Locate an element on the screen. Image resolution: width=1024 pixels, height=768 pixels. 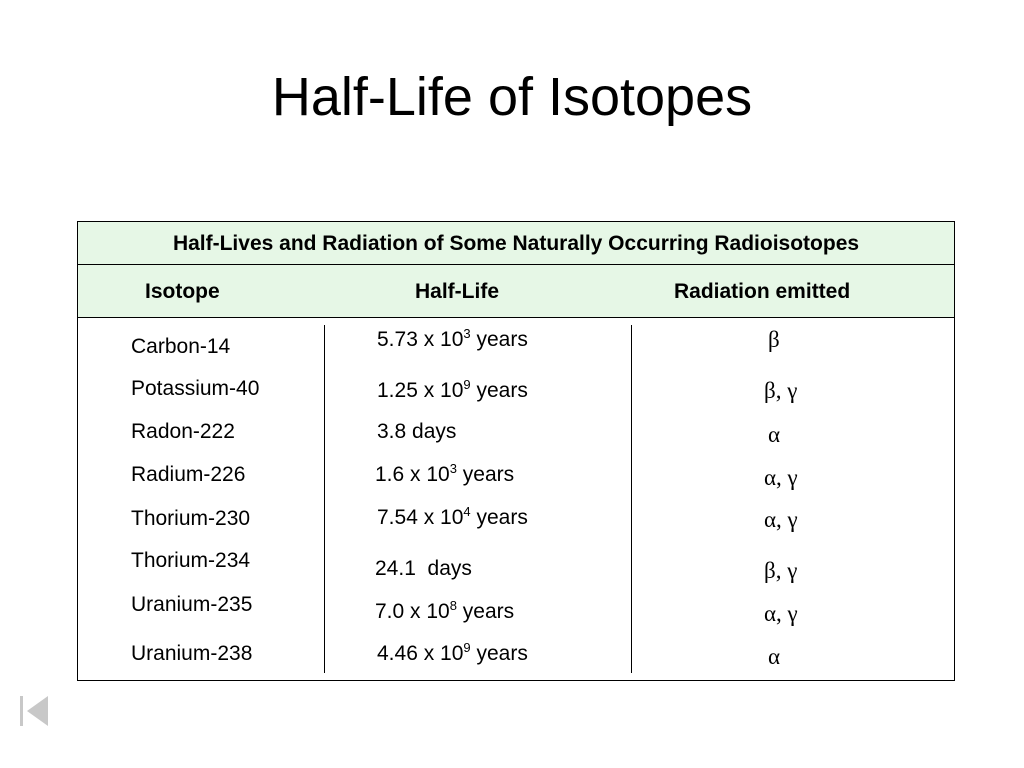
half-life-cell: 4.46 x 109 years is located at coordinates (452, 652).